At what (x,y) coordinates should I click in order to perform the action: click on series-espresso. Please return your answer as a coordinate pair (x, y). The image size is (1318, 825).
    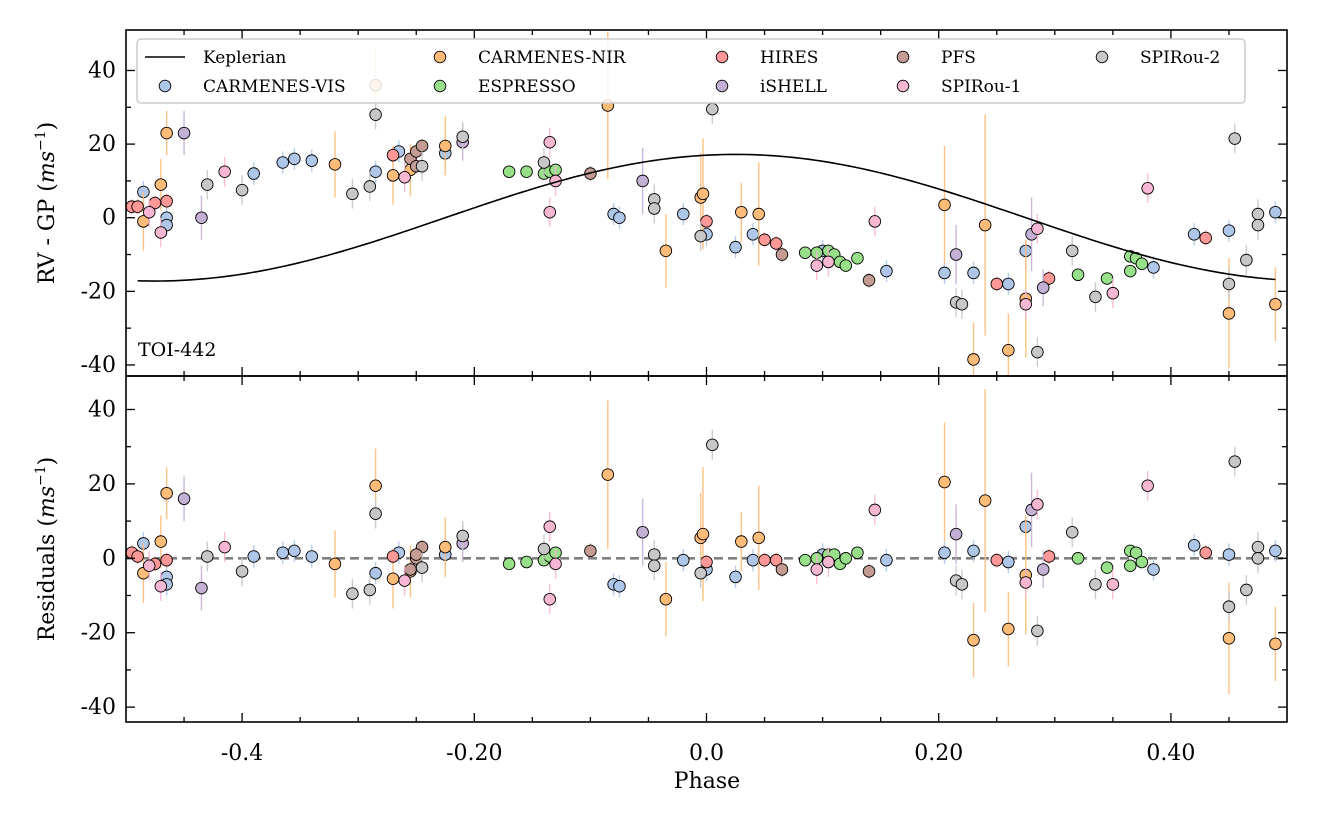
    Looking at the image, I should click on (825, 559).